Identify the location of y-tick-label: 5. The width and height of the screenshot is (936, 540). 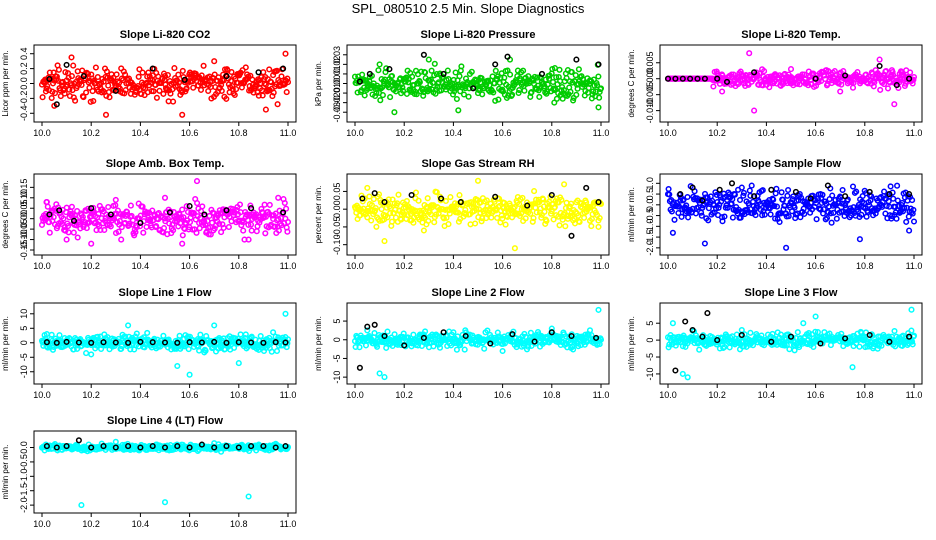
(24, 328).